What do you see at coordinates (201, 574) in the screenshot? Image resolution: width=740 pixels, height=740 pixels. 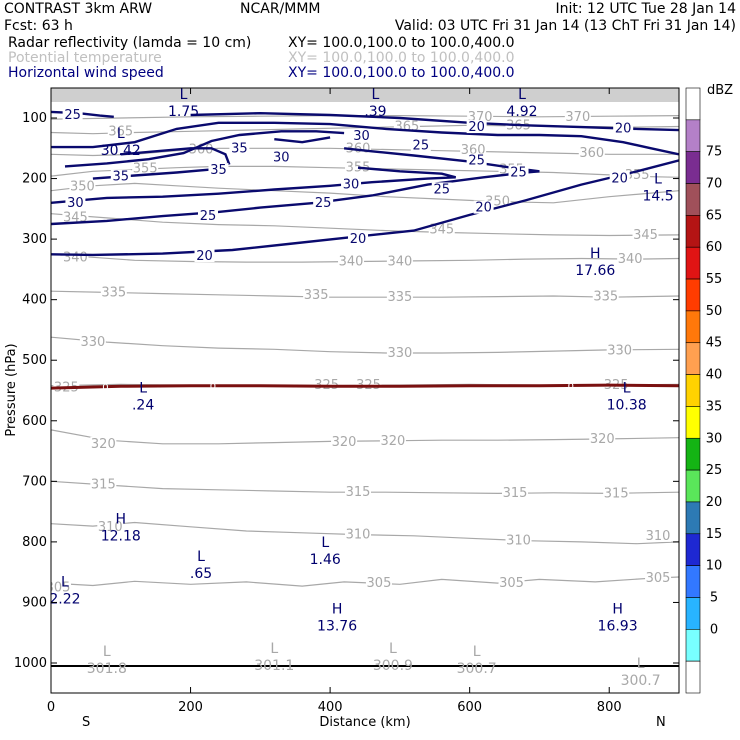 I see `hilo-value: .65` at bounding box center [201, 574].